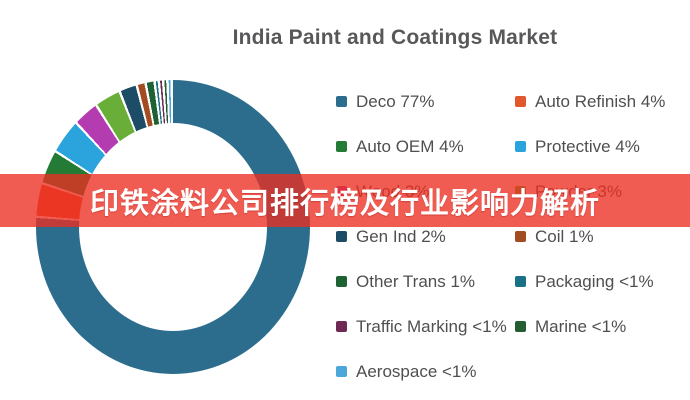  I want to click on overlay-banner-text: 印铁涂料公司排行榜及行业影响力解析, so click(344, 203).